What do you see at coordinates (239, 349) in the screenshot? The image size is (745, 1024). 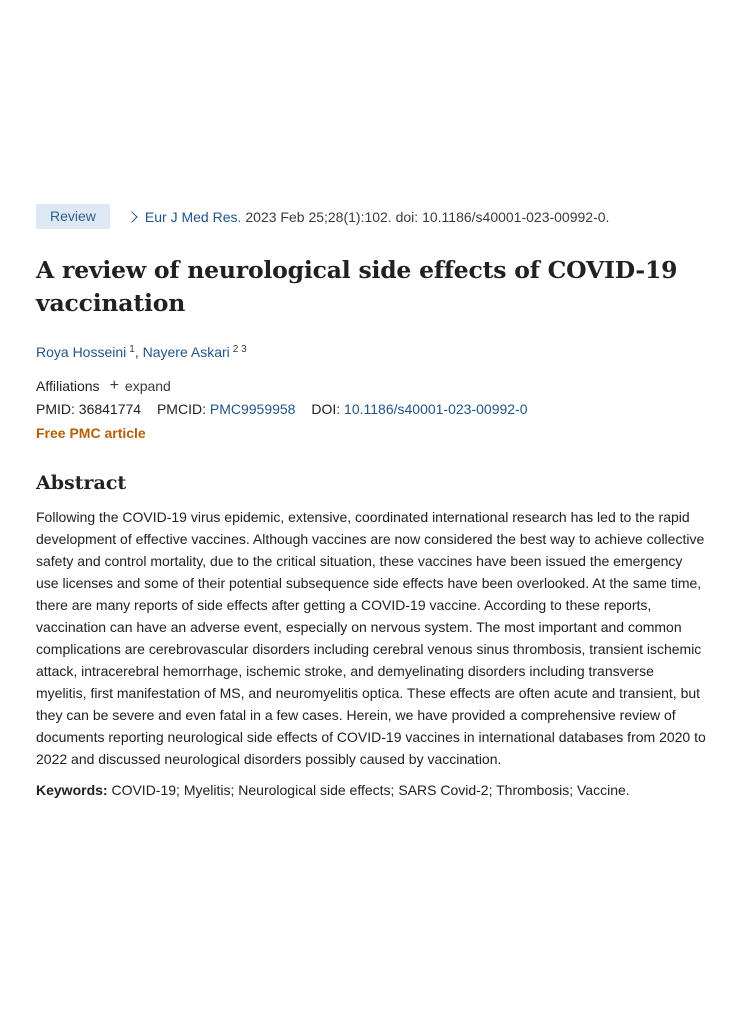 I see `author-affiliation-ref: 2 3` at bounding box center [239, 349].